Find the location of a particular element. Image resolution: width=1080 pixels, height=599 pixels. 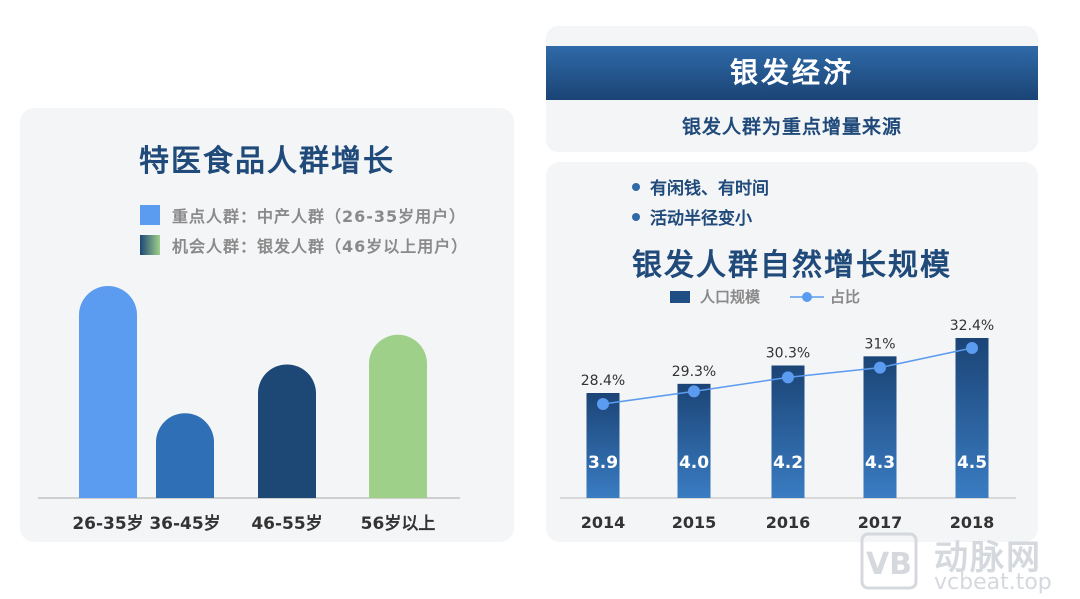

x-tick-label: 2015 is located at coordinates (694, 522).